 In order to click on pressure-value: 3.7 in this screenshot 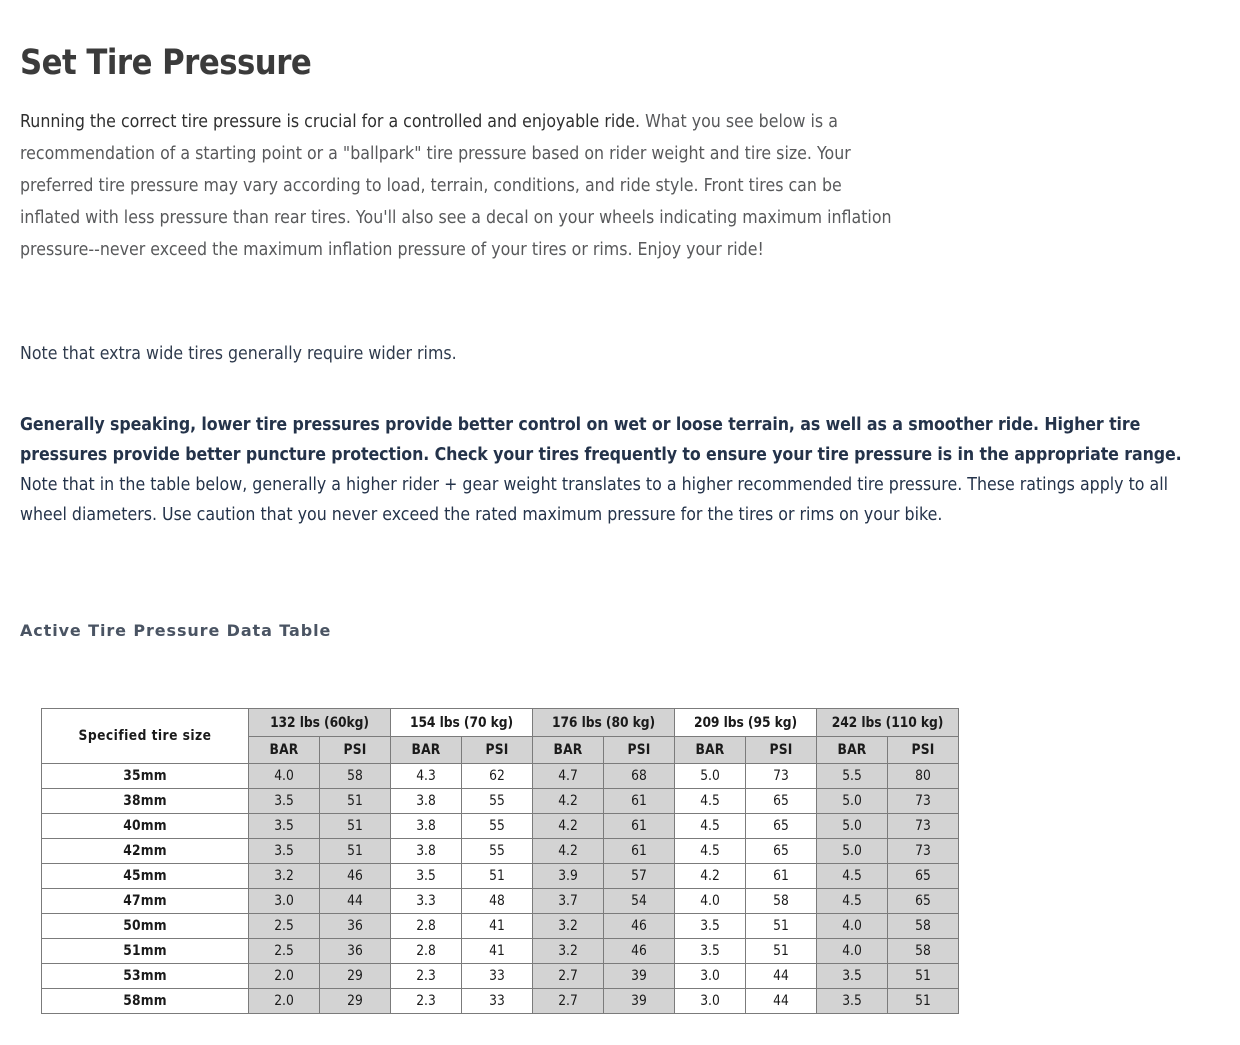, I will do `click(568, 901)`.